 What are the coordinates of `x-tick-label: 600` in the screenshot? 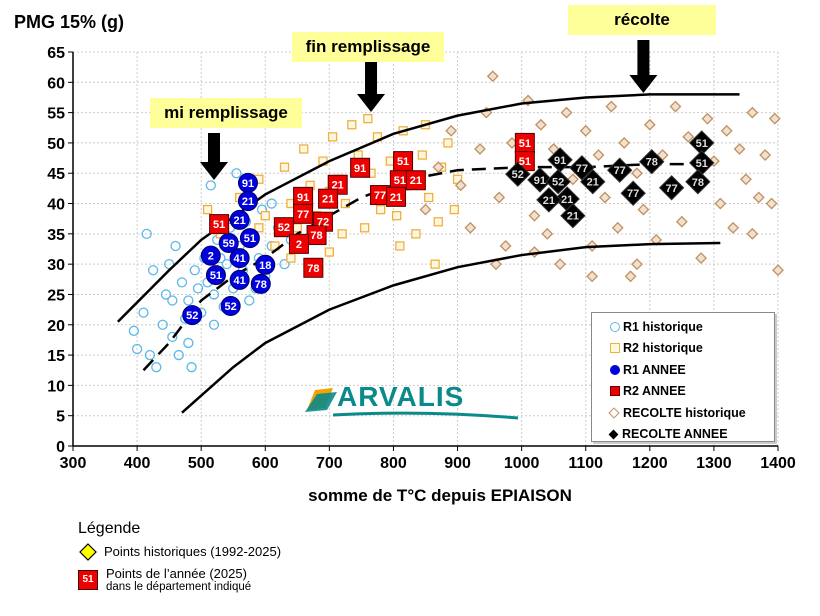 It's located at (265, 463).